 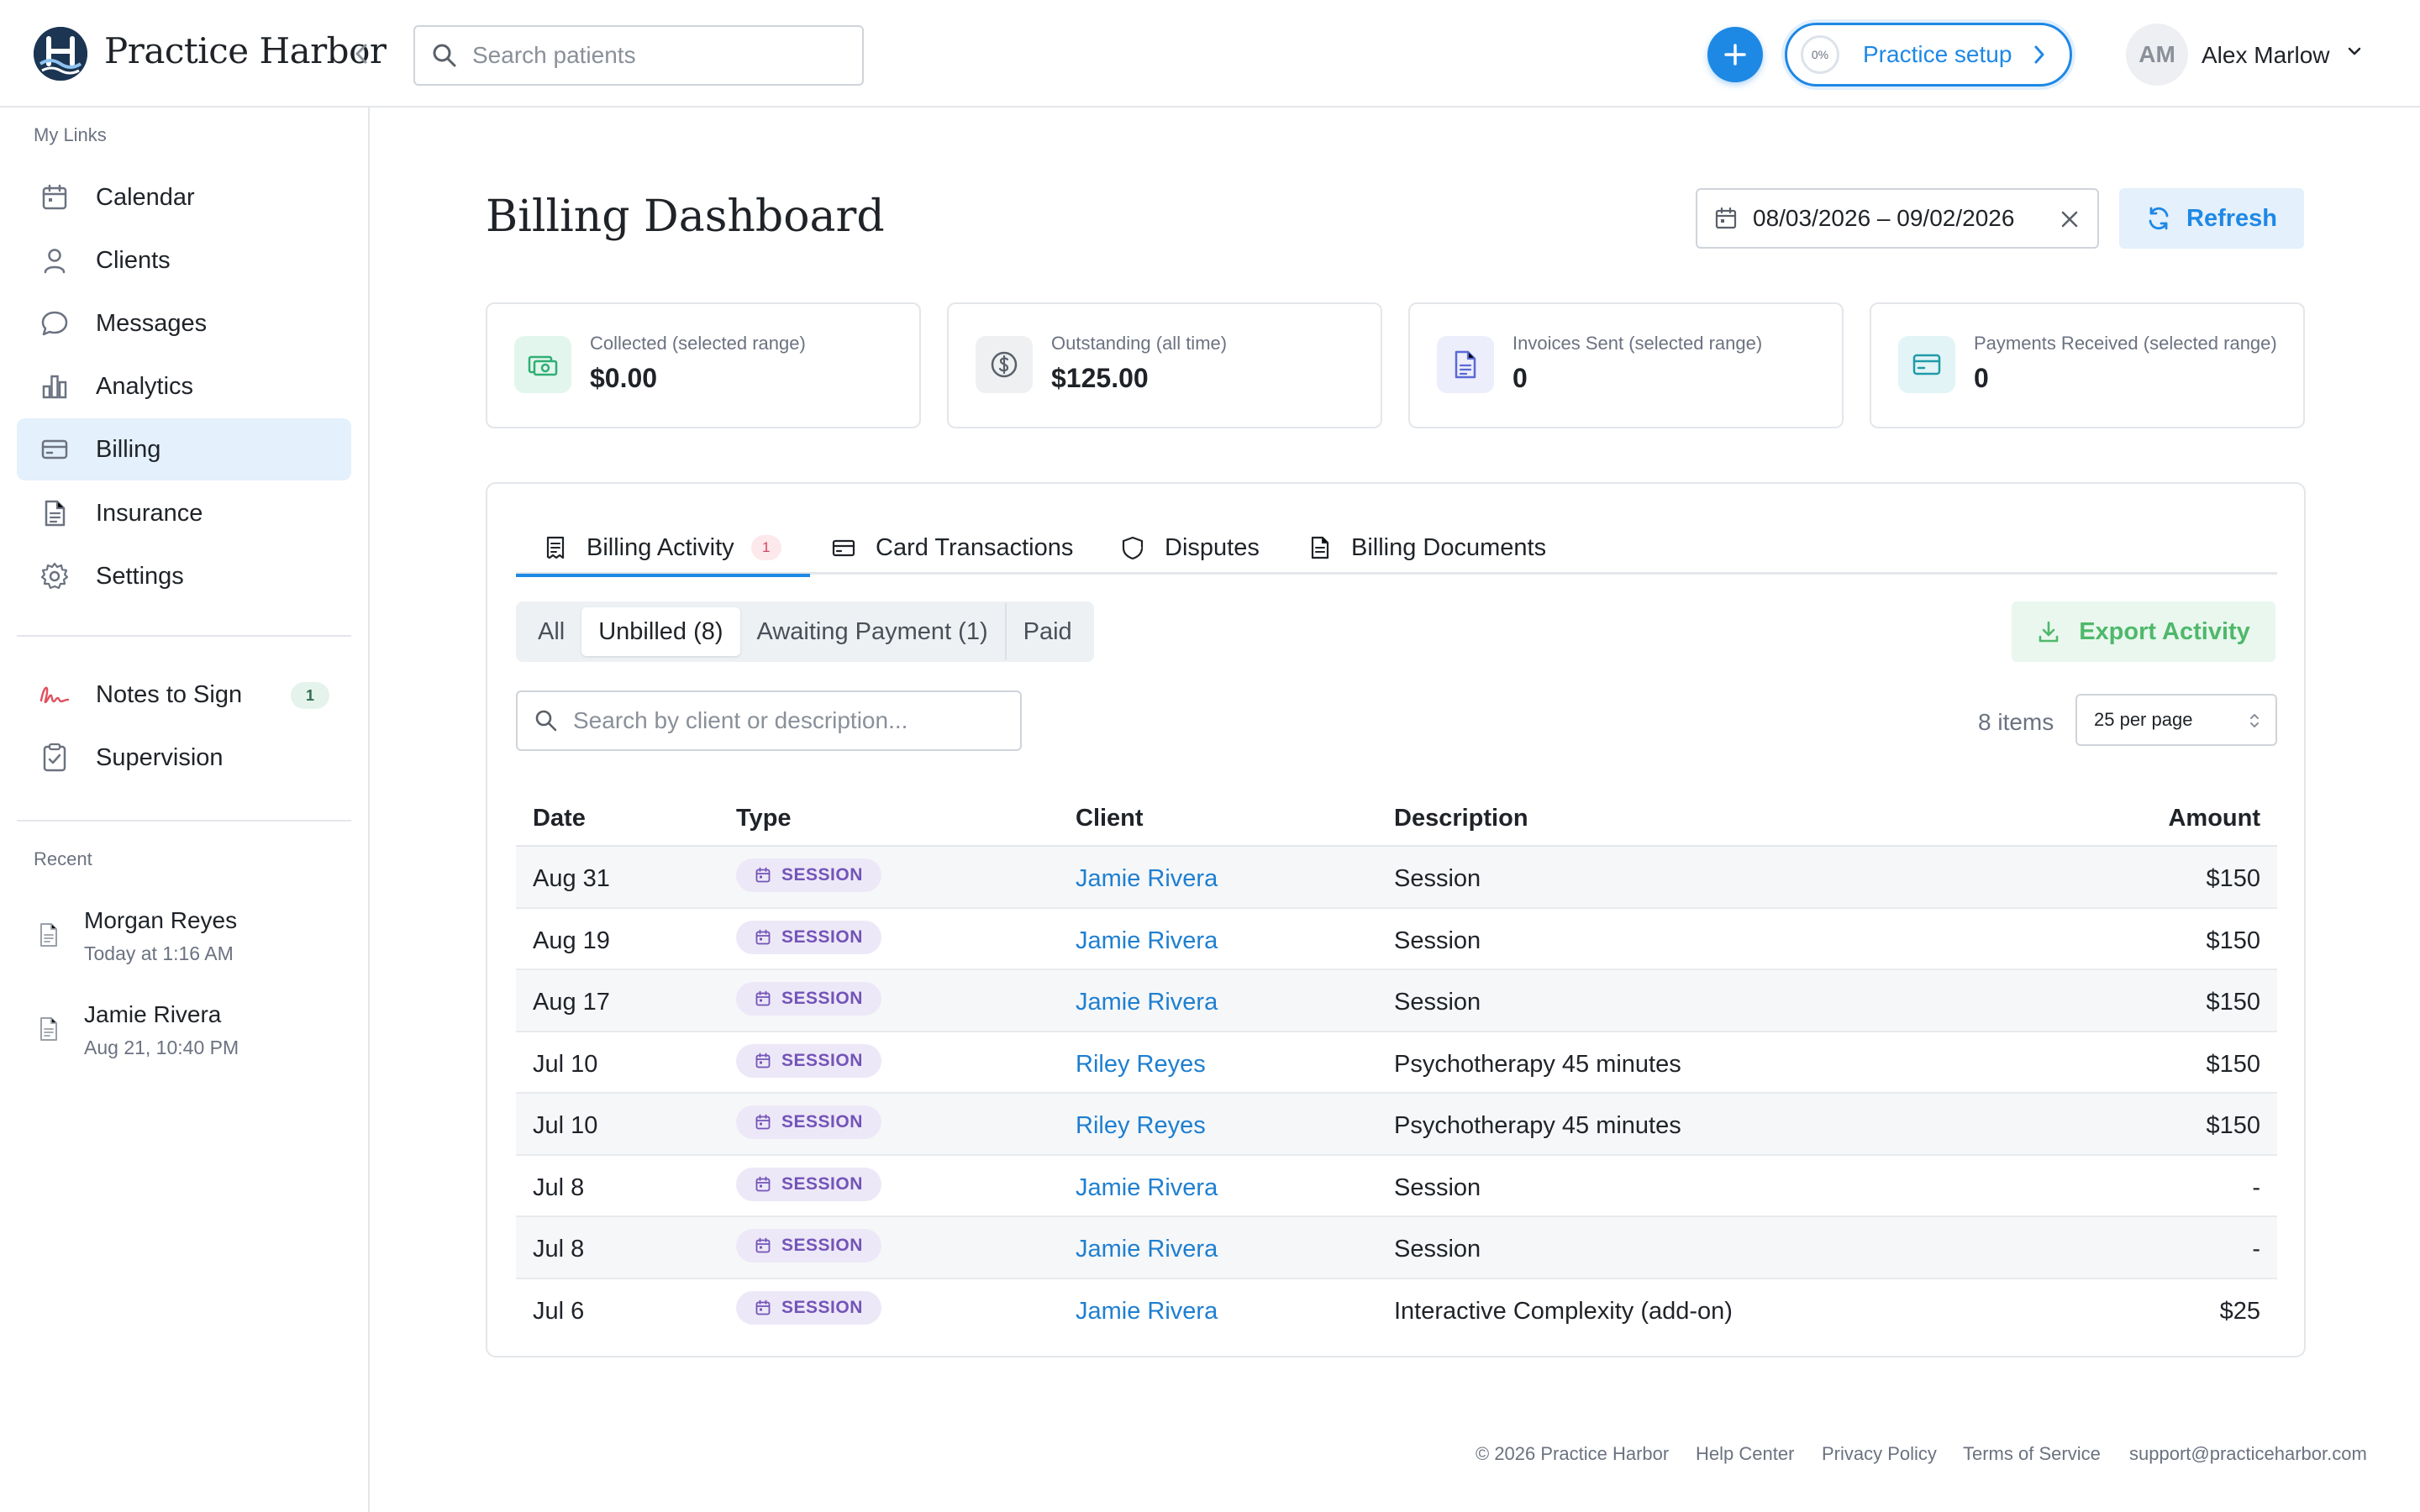 What do you see at coordinates (2087, 365) in the screenshot?
I see `stat-card-payments-received: Payments Received (selected range) 0` at bounding box center [2087, 365].